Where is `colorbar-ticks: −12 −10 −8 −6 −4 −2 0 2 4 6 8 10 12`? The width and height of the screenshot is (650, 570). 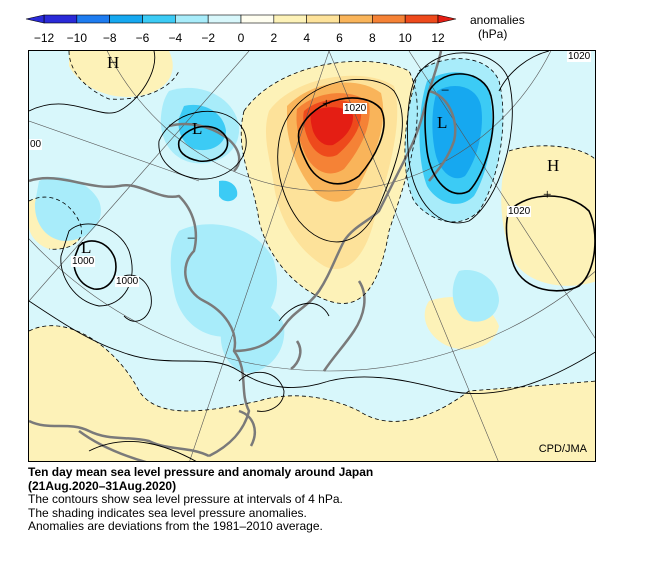
colorbar-ticks: −12 −10 −8 −6 −4 −2 0 2 4 6 8 10 12 is located at coordinates (239, 38).